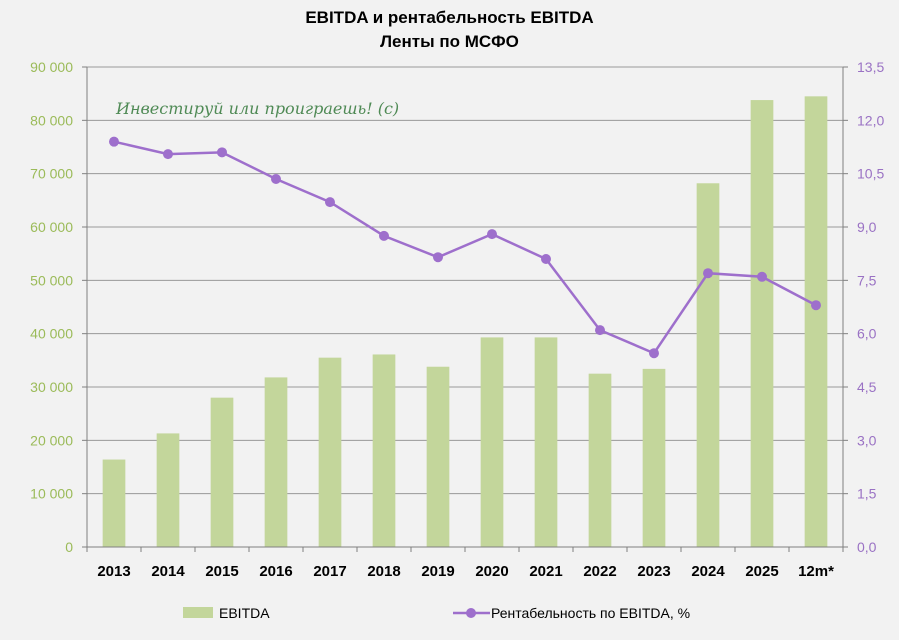  I want to click on x-tick-label: 2018, so click(383, 571).